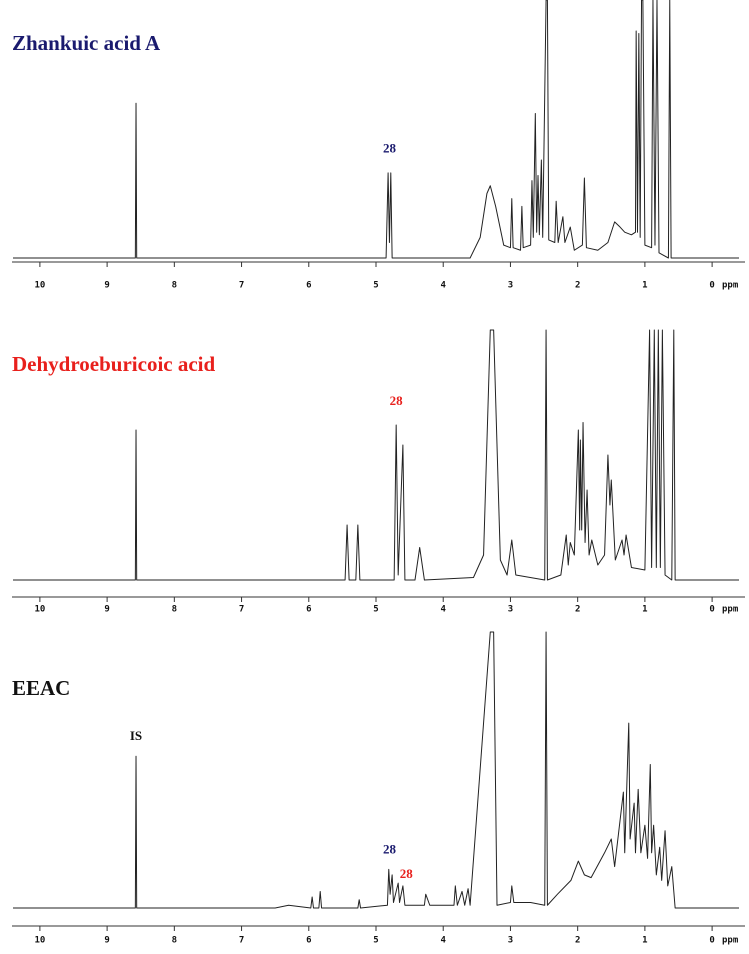 The width and height of the screenshot is (749, 954). Describe the element at coordinates (41, 688) in the screenshot. I see `panel-title: EEAC` at that location.